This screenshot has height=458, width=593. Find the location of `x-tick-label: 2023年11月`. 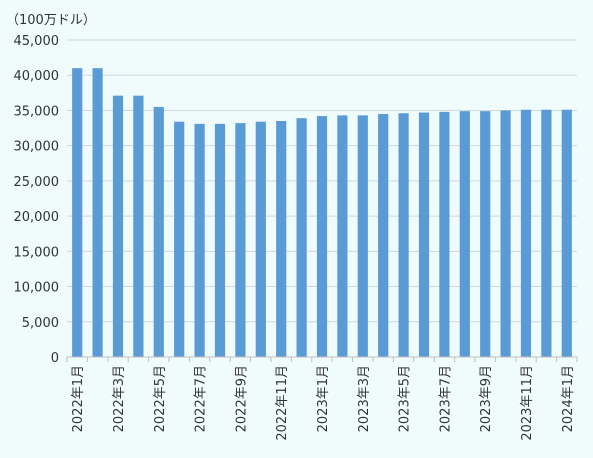

x-tick-label: 2023年11月 is located at coordinates (527, 403).